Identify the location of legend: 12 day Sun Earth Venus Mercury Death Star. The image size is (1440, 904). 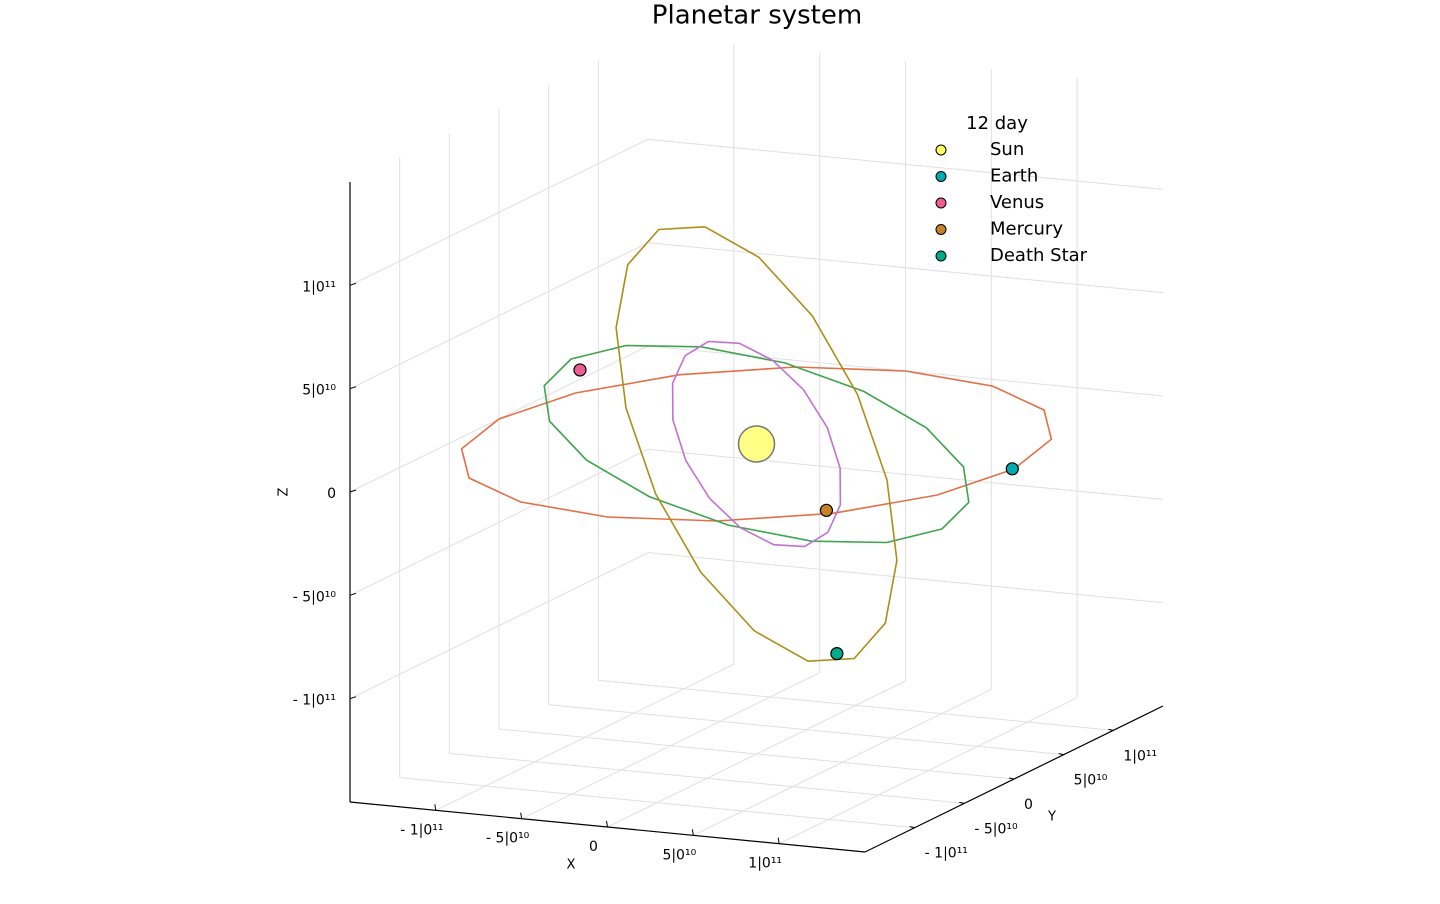
(1011, 189).